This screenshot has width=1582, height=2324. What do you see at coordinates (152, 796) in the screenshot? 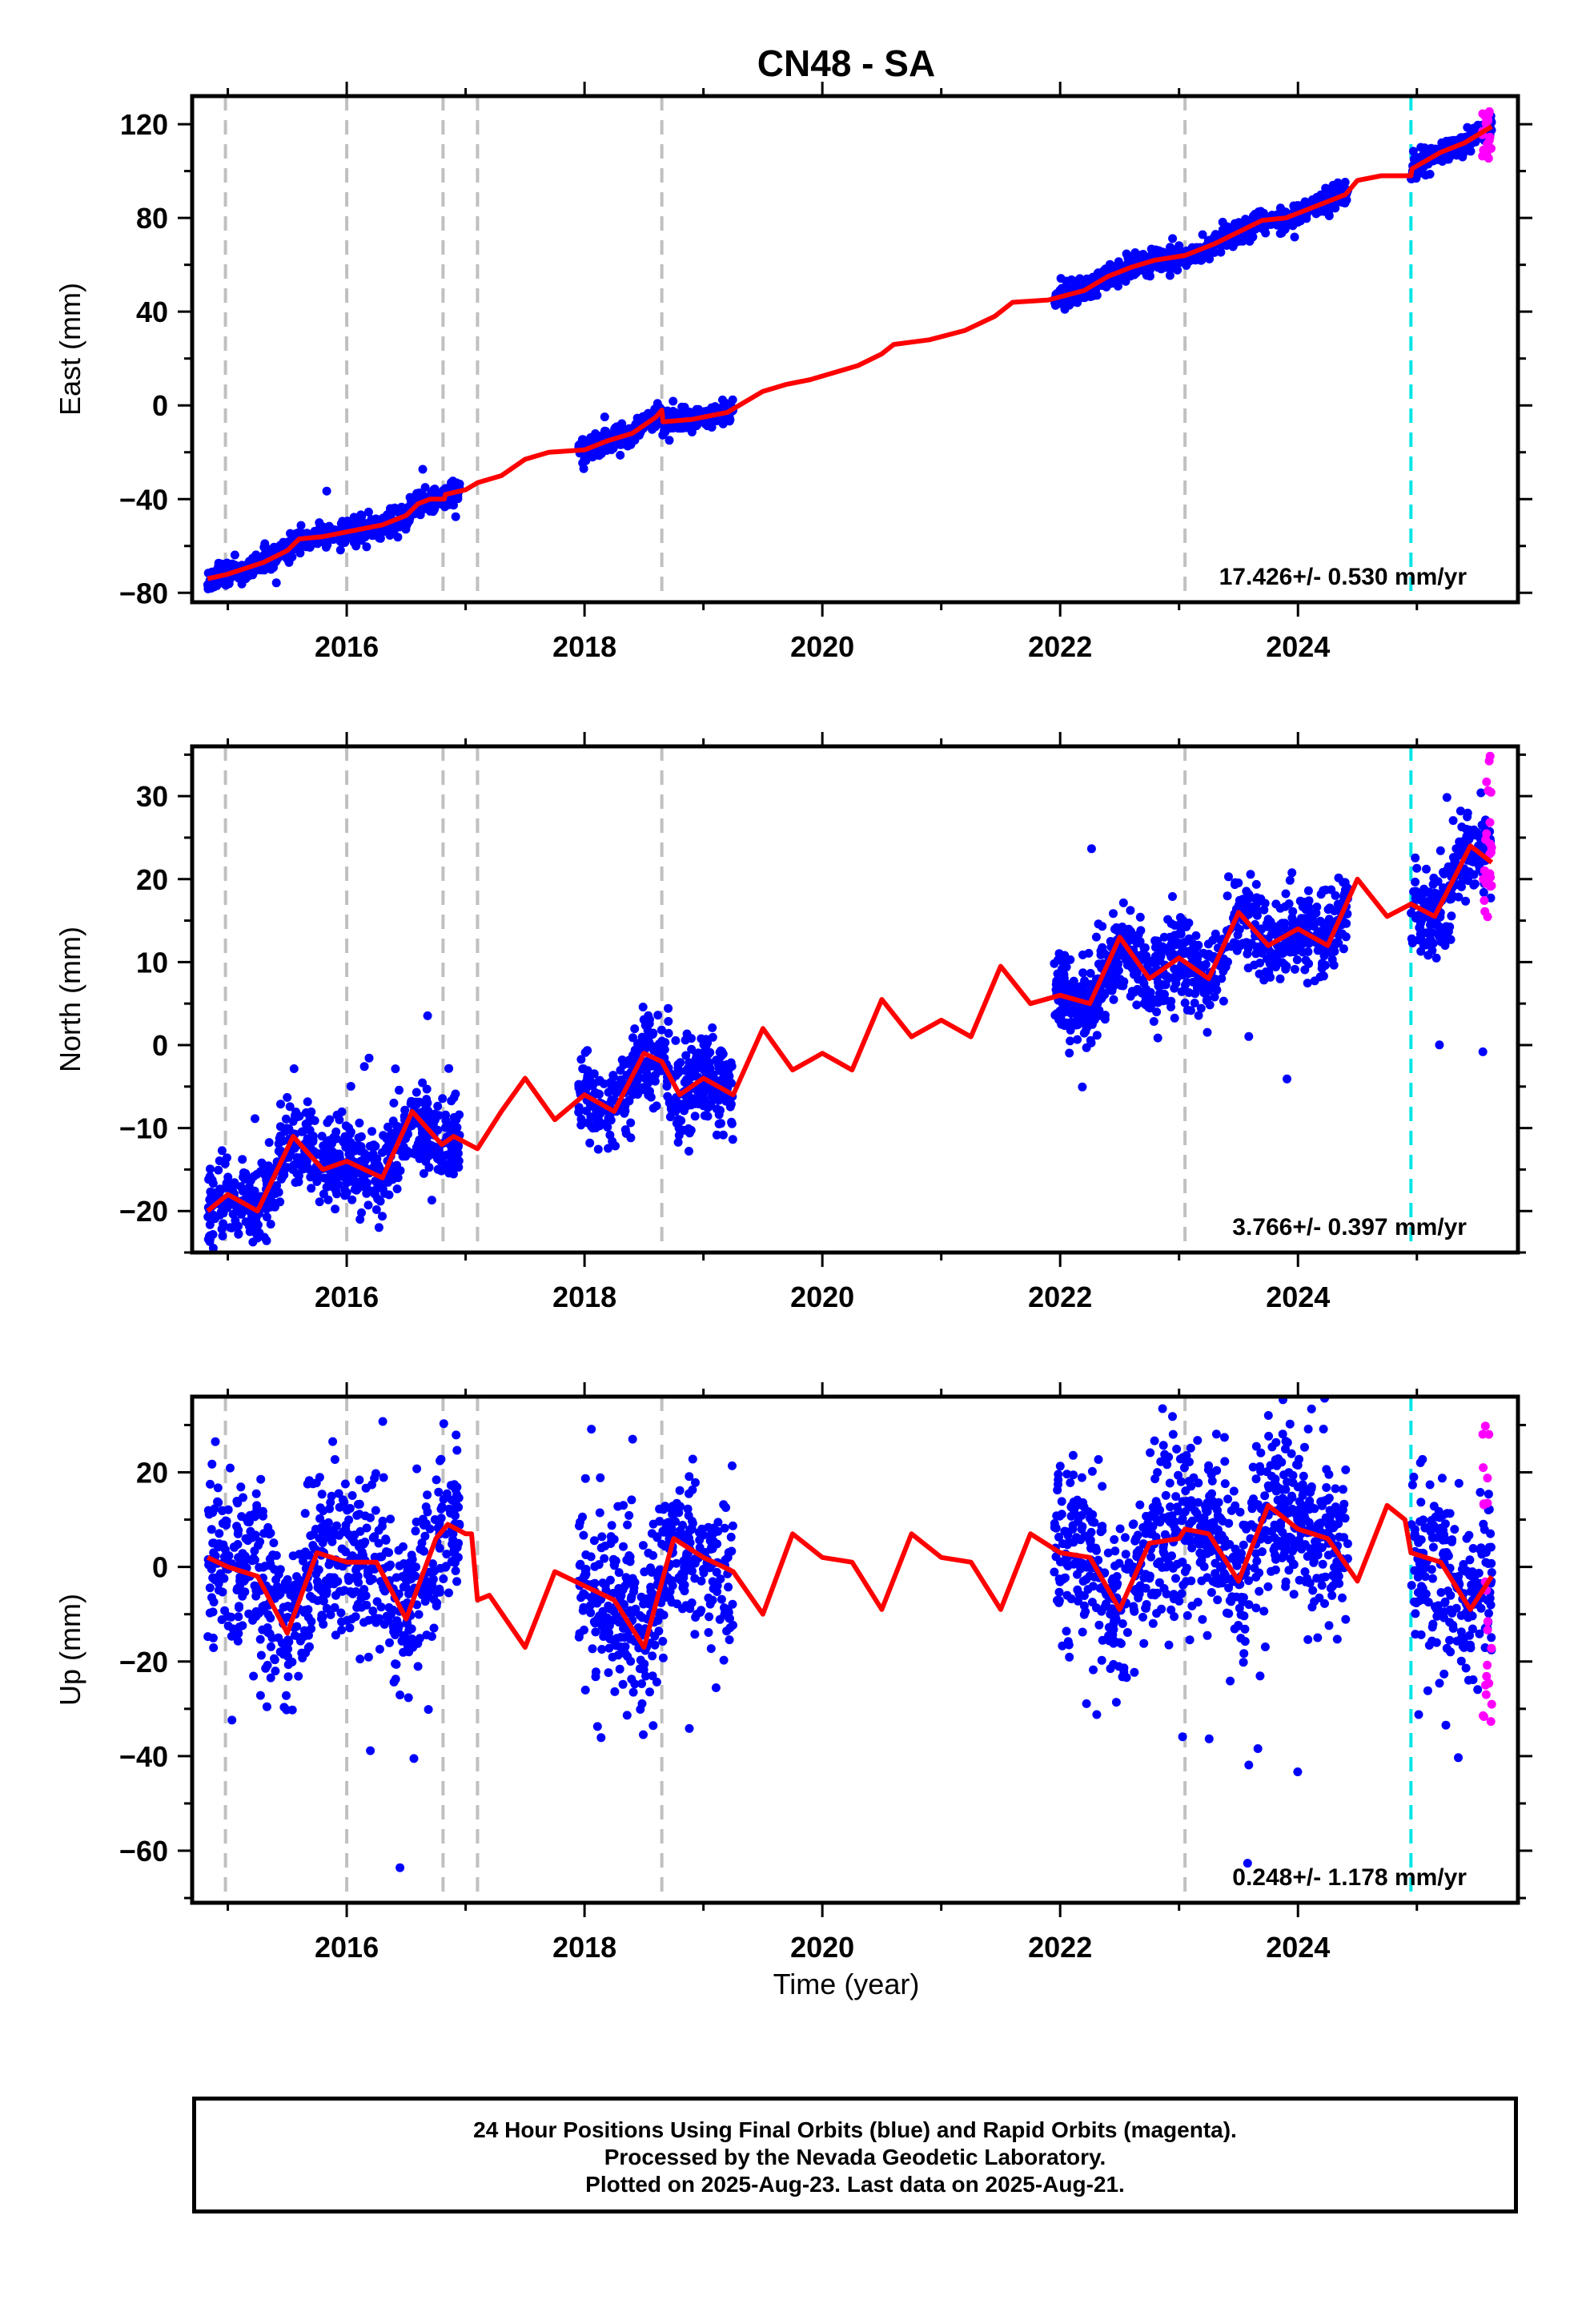
I see `y-tick-label: 30` at bounding box center [152, 796].